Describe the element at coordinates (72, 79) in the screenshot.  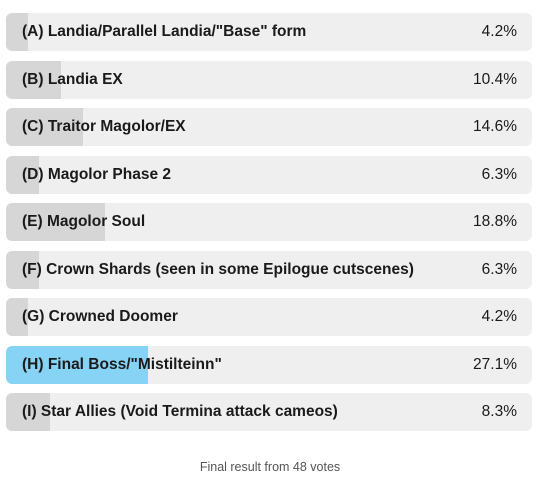
I see `option-label: (B) Landia EX` at that location.